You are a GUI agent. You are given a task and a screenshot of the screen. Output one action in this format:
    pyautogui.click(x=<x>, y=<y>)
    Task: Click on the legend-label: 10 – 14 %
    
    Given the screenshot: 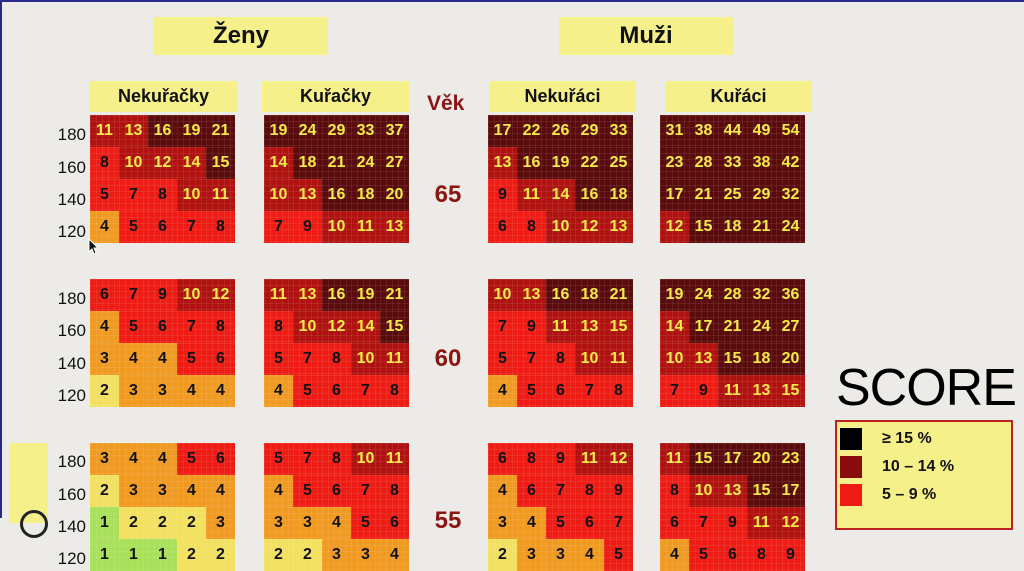 What is the action you would take?
    pyautogui.click(x=918, y=466)
    